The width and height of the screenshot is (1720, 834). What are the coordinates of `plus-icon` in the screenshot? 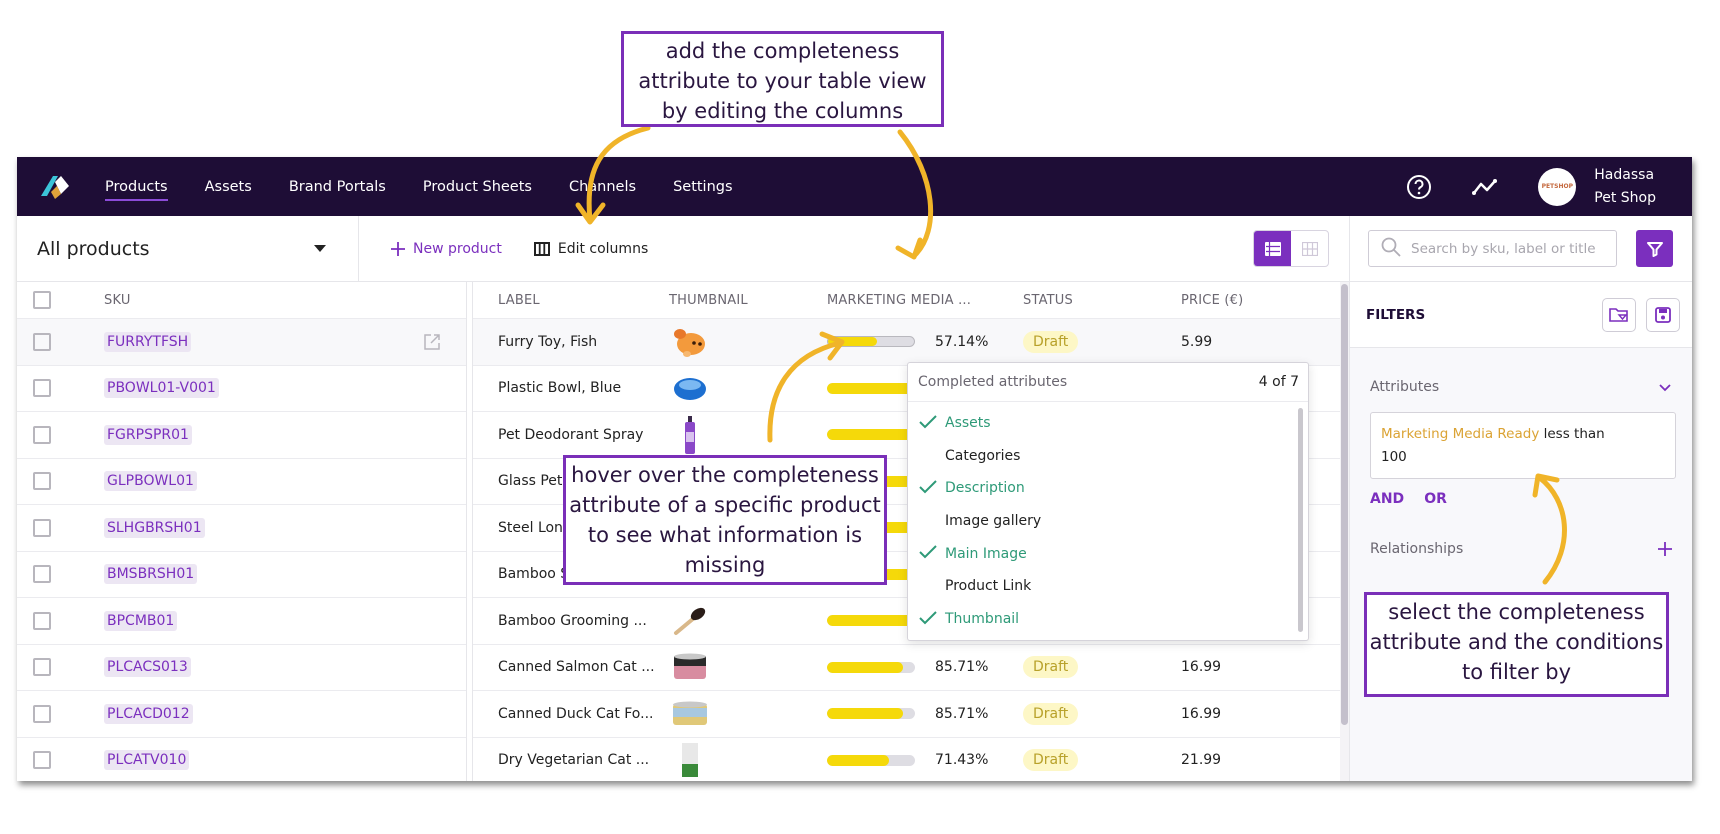 It's located at (1665, 549).